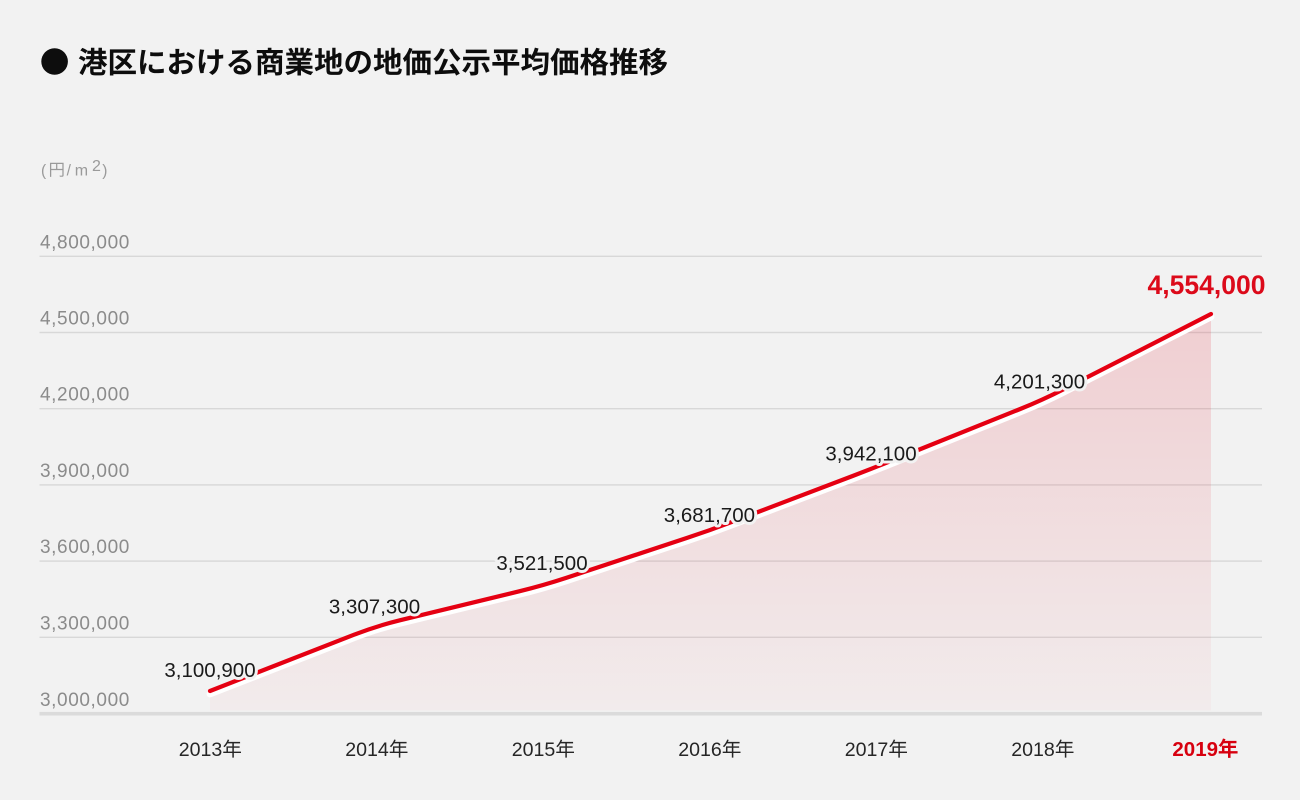 This screenshot has width=1300, height=800. I want to click on svg-text: 4,201,300, so click(1039, 382).